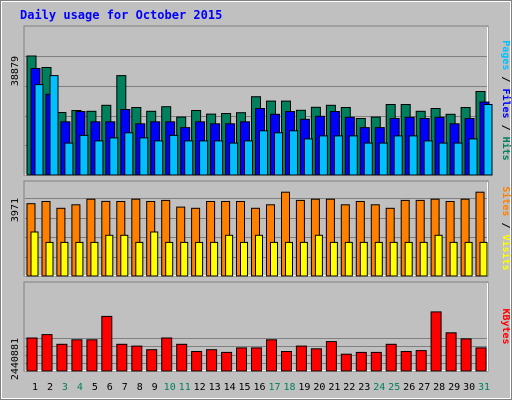 This screenshot has height=400, width=512. I want to click on x-tick-label: 12, so click(200, 387).